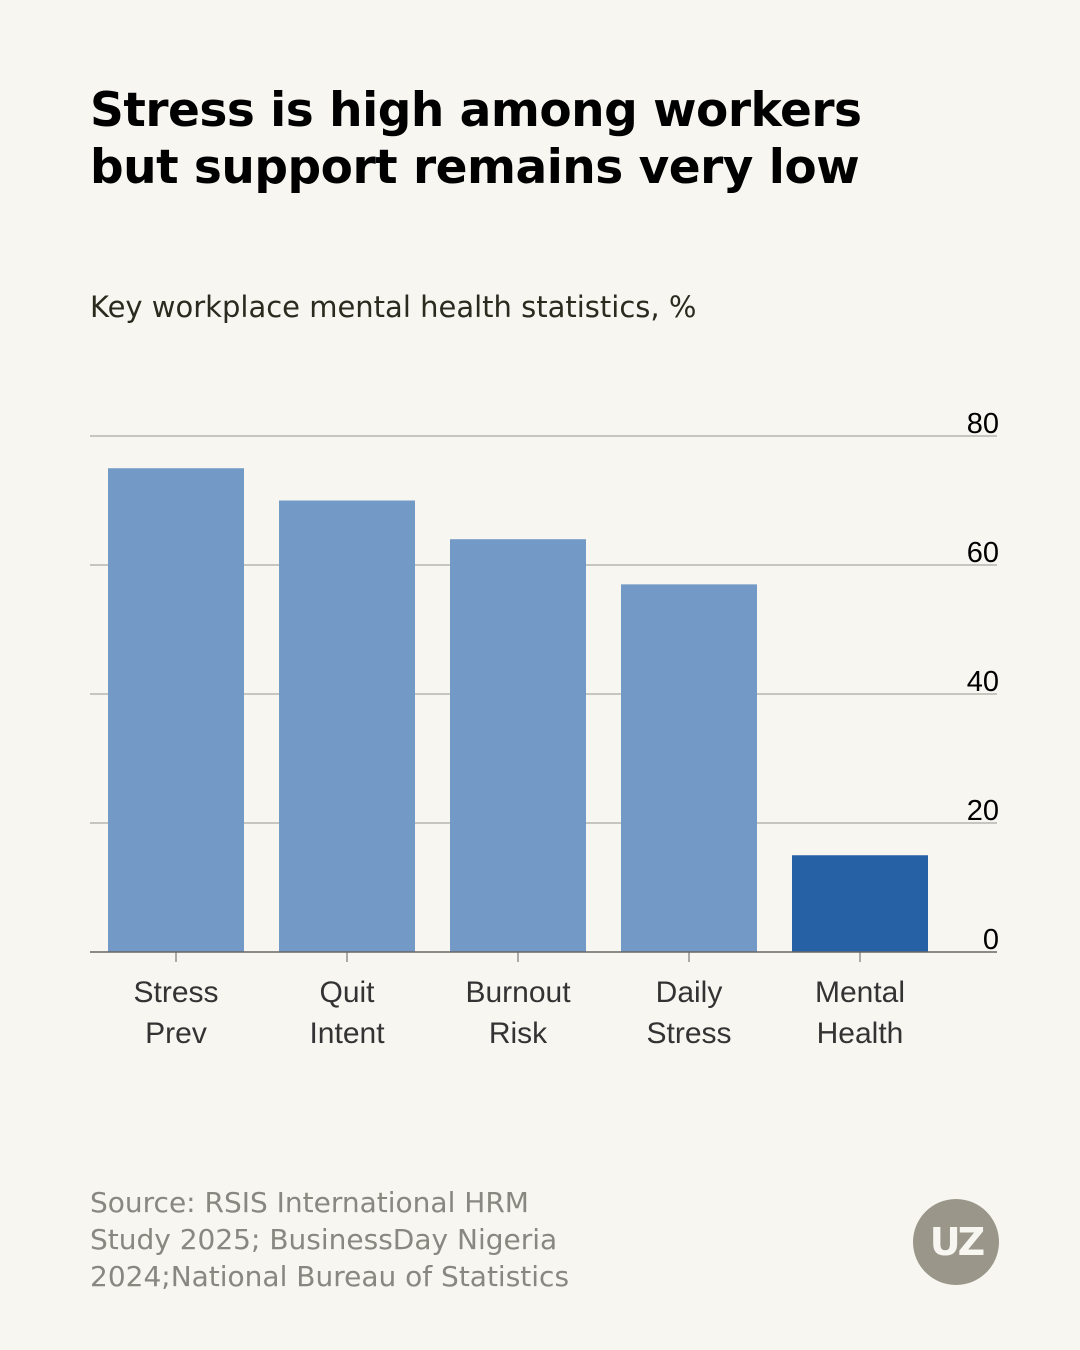 The image size is (1080, 1350). I want to click on x-tick-label-0: Stress Prev, so click(175, 1013).